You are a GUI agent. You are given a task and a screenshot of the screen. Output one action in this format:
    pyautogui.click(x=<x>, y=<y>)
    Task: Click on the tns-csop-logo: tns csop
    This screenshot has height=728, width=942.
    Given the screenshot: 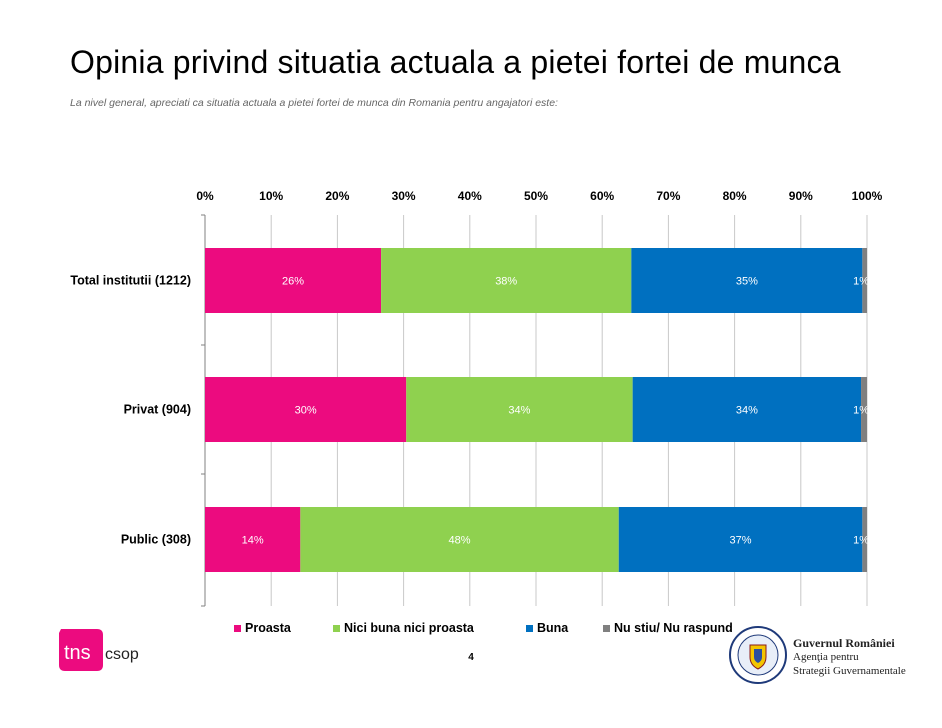 What is the action you would take?
    pyautogui.click(x=99, y=650)
    